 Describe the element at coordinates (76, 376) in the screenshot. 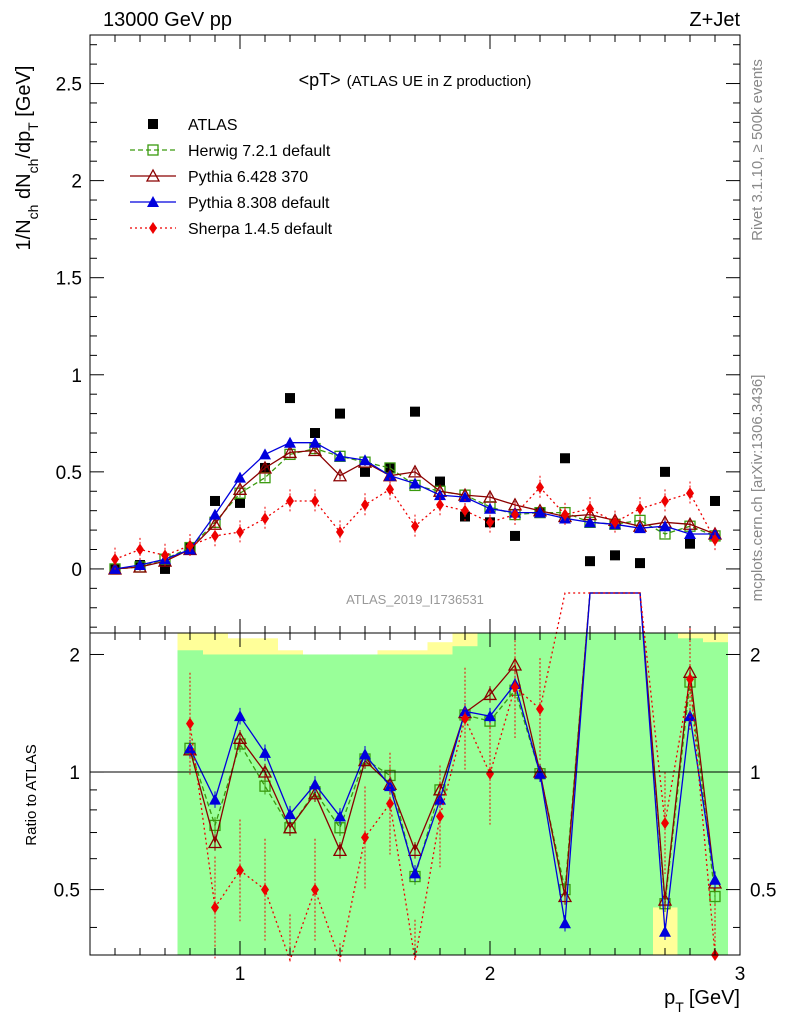

I see `y-tick-label: 1` at that location.